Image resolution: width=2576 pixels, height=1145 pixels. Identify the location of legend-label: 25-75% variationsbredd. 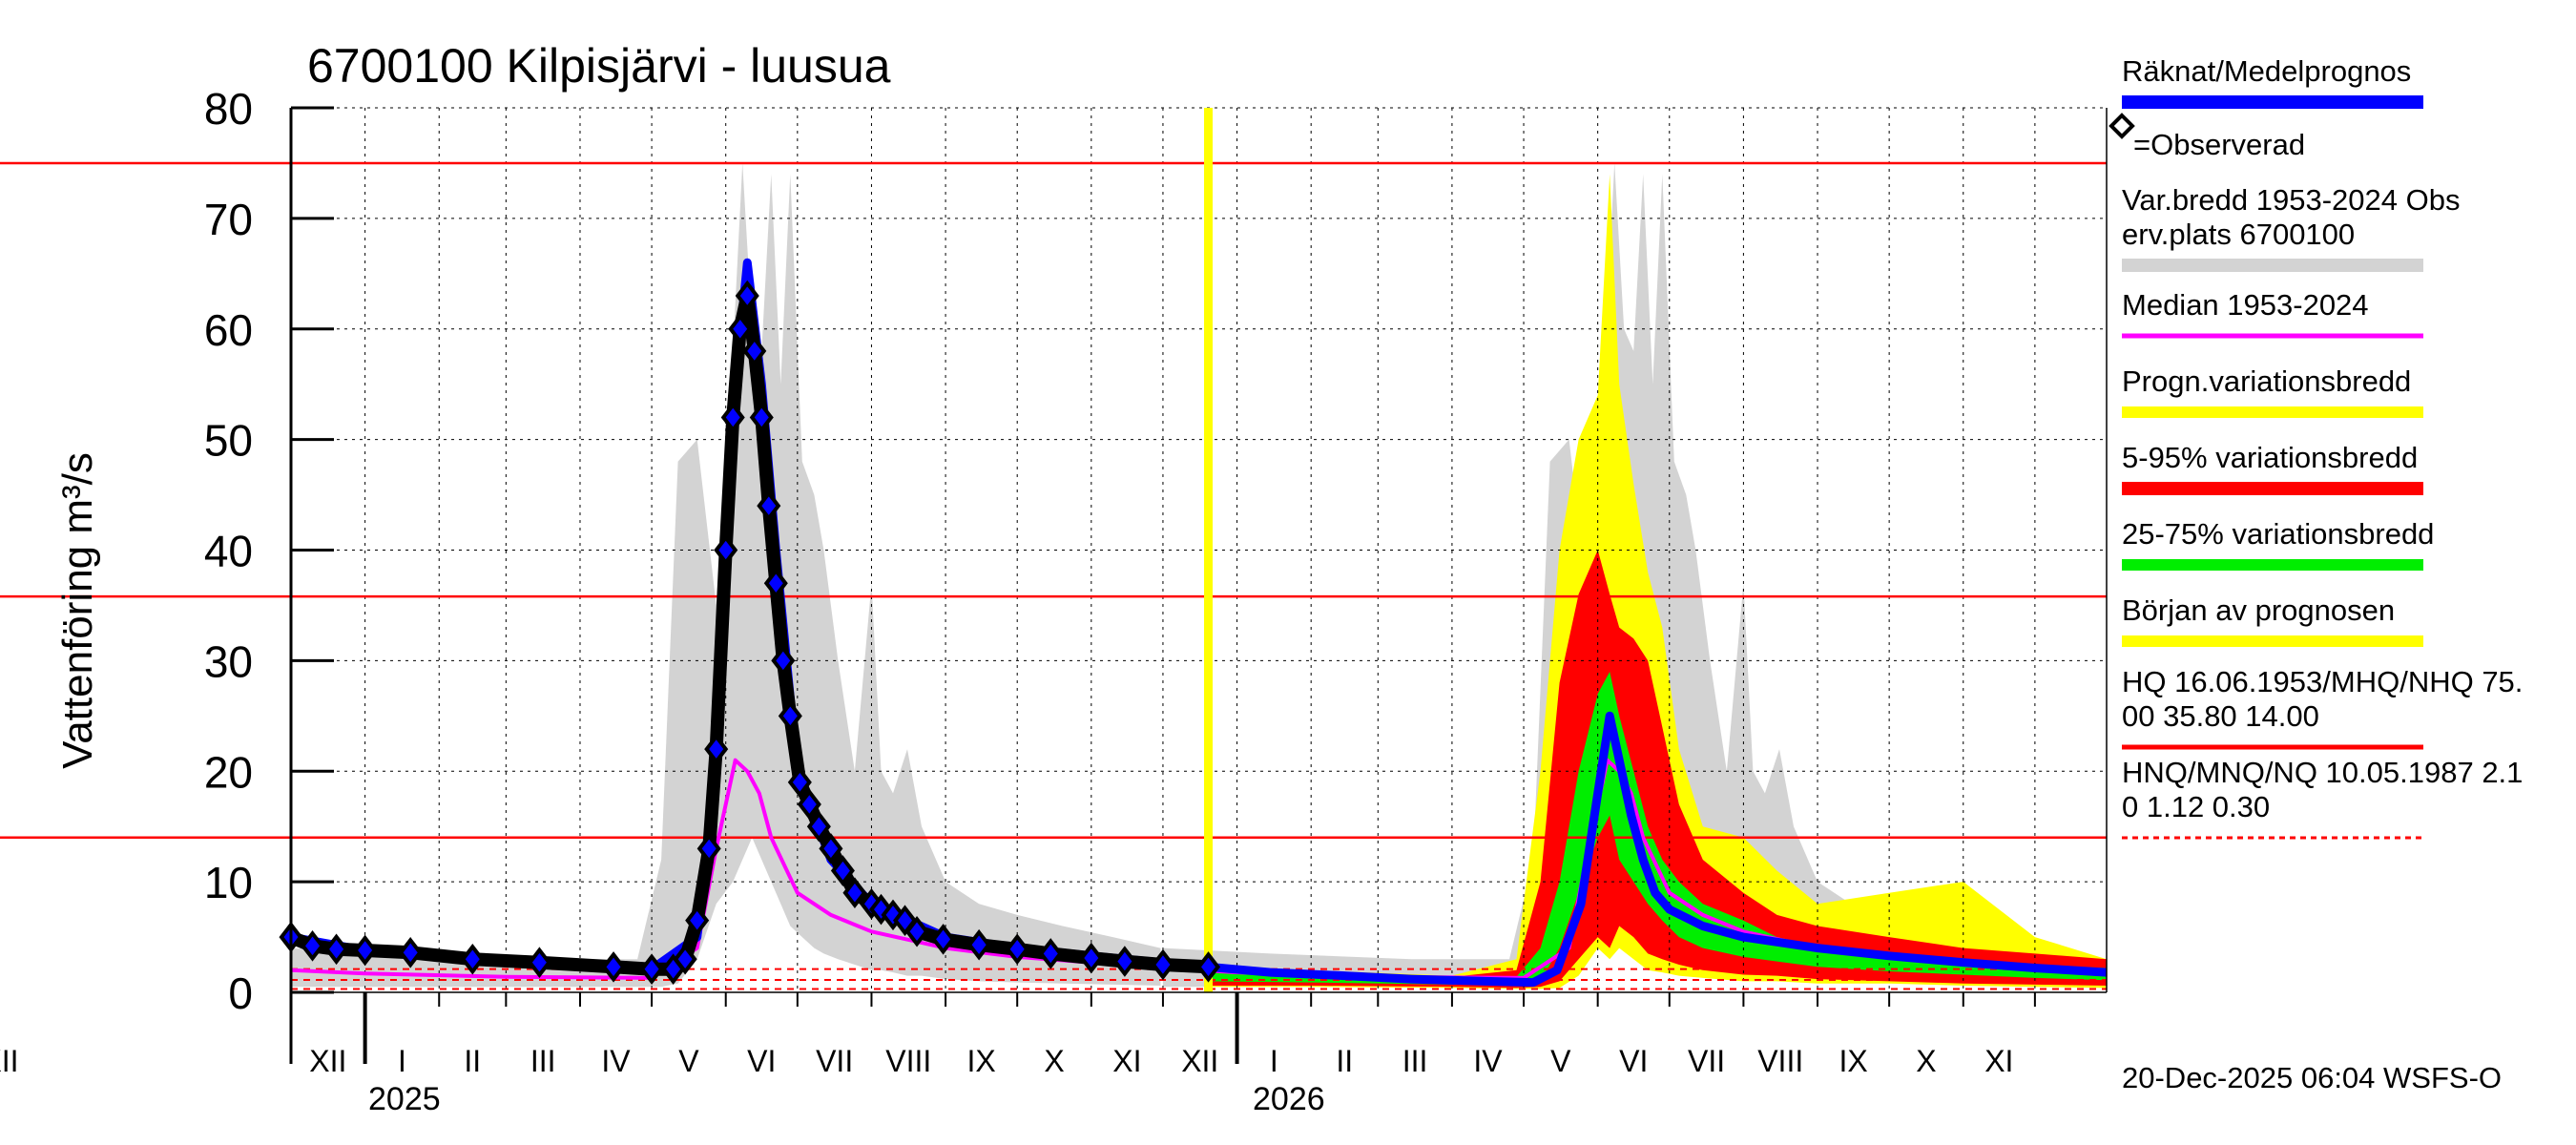
(2278, 534).